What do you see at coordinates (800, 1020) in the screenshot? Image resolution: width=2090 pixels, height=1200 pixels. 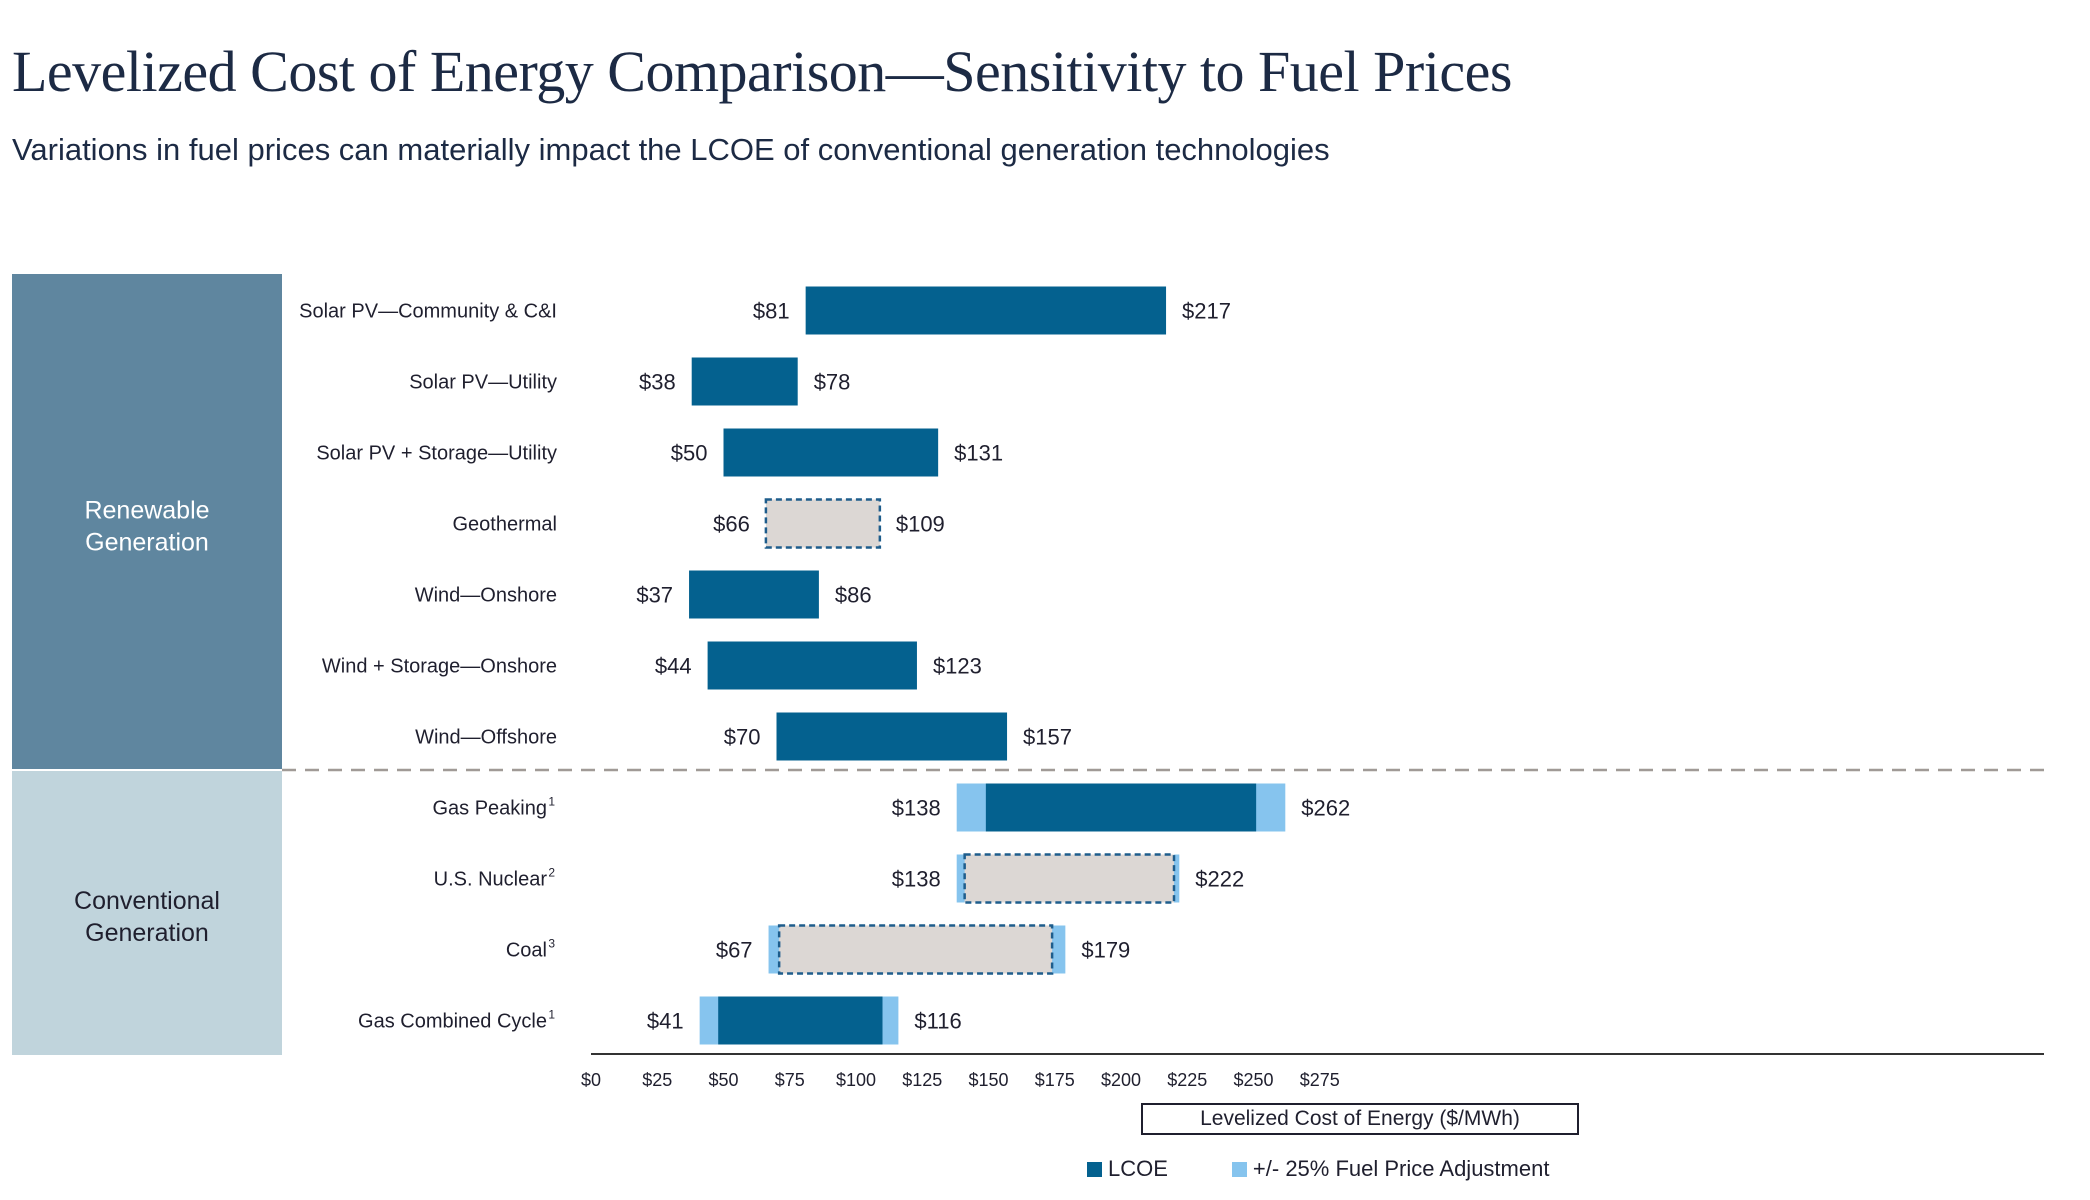 I see `lcoe-bar-gas-combined-cycle` at bounding box center [800, 1020].